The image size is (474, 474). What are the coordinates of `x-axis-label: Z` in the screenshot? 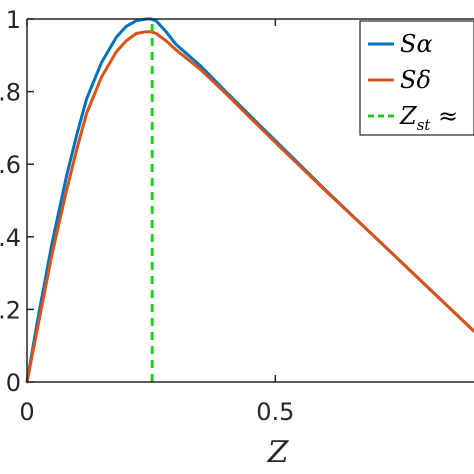 It's located at (278, 452).